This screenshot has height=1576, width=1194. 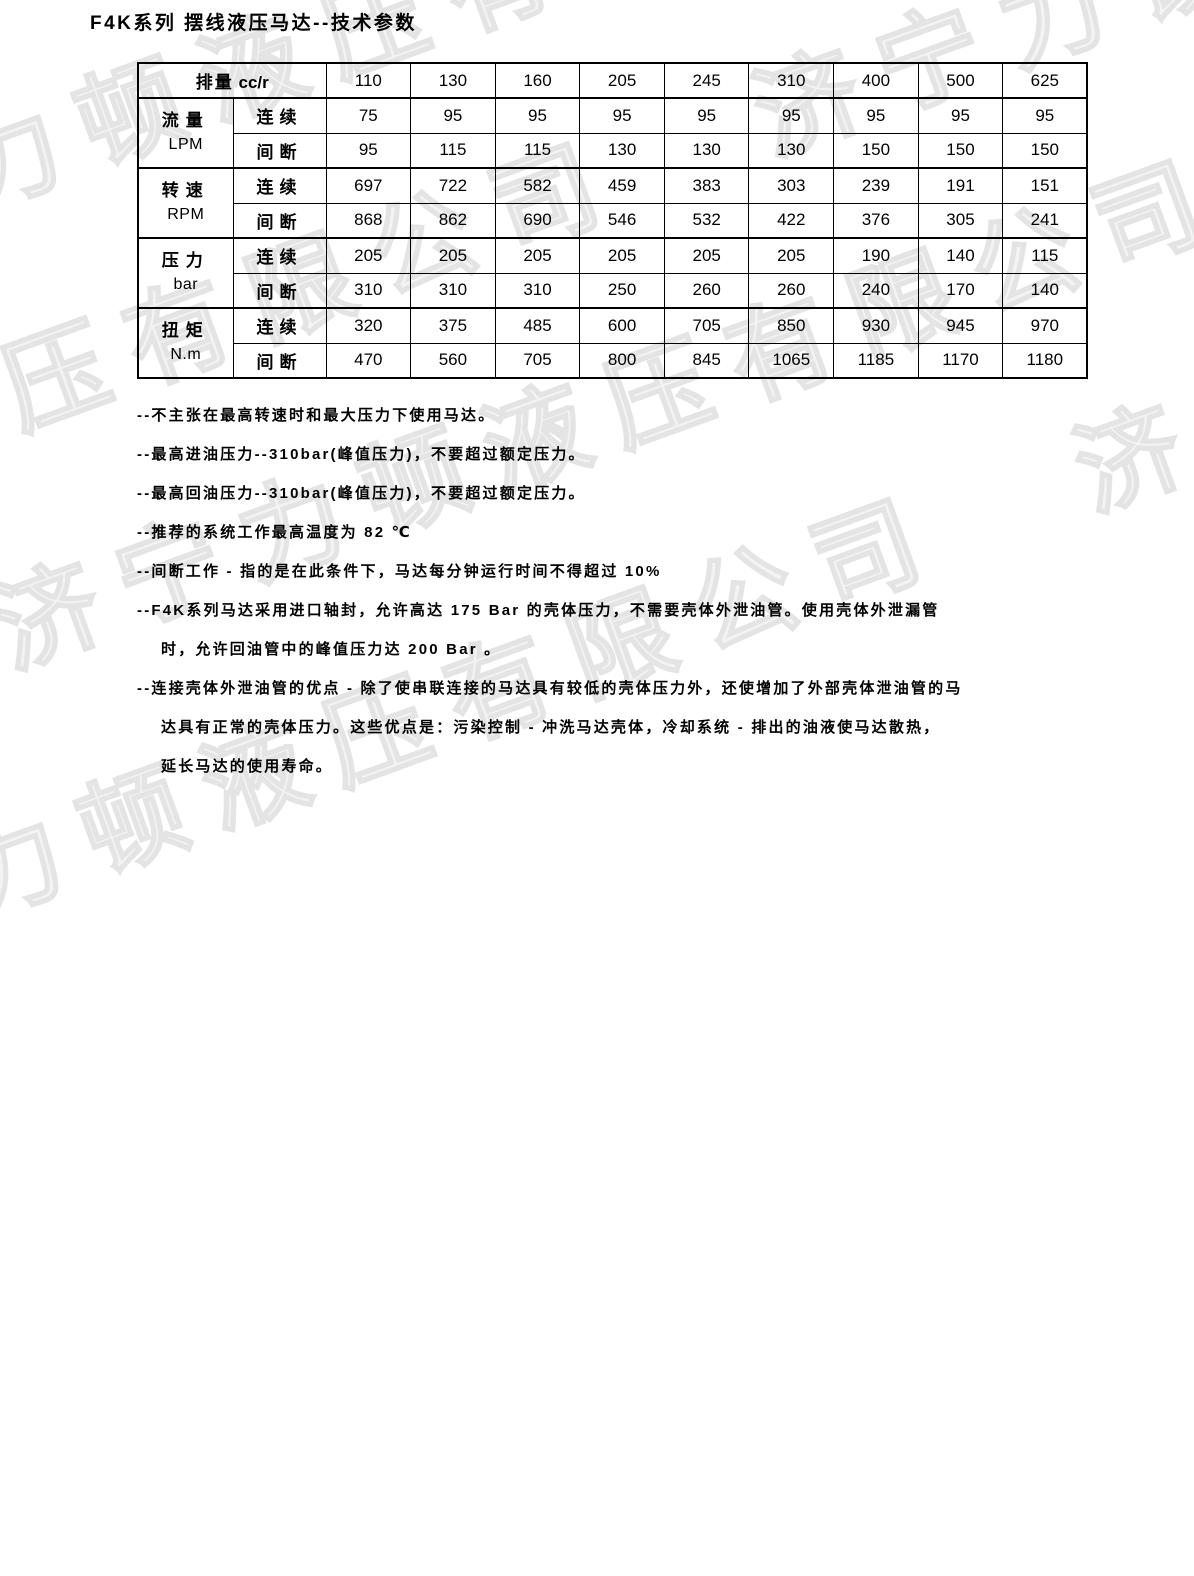 What do you see at coordinates (876, 290) in the screenshot?
I see `table-cell: 240` at bounding box center [876, 290].